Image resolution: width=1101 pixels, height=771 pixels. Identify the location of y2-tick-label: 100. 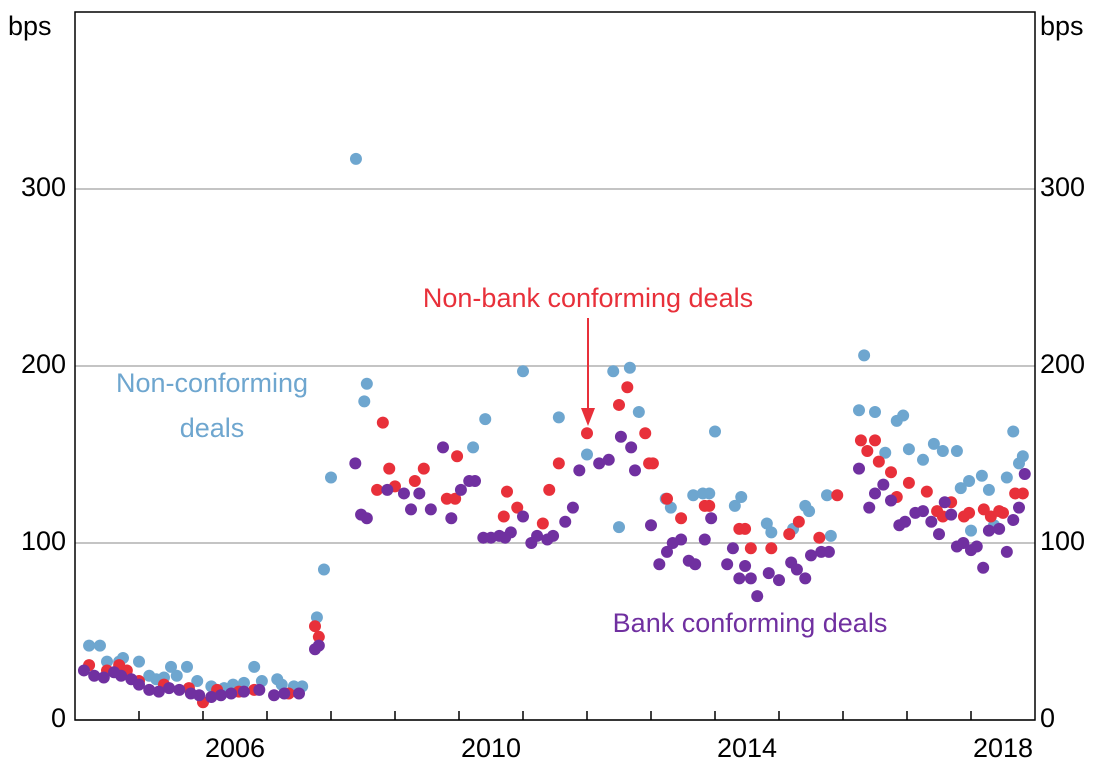
(1062, 541).